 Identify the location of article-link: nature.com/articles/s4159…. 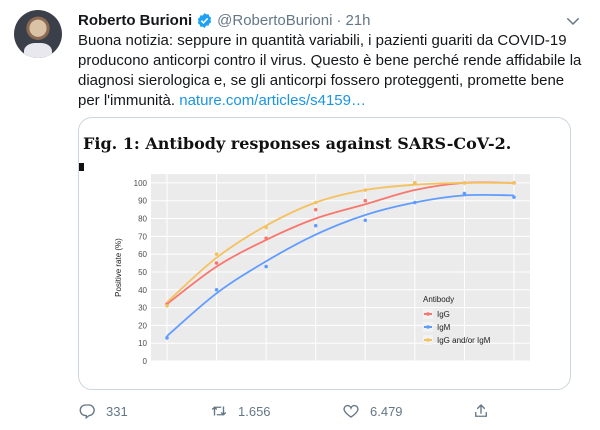
(272, 100).